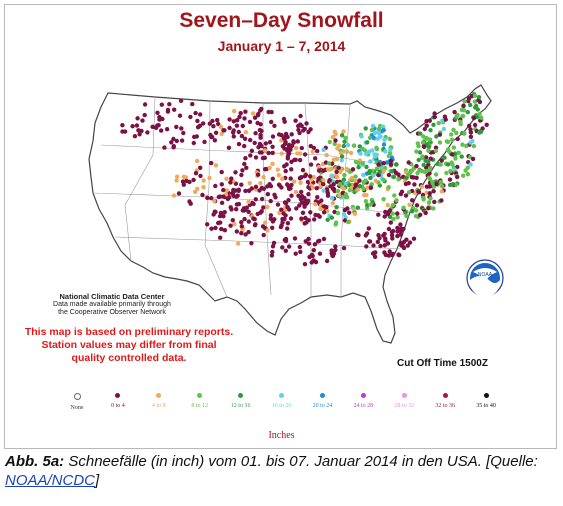 The image size is (563, 506). What do you see at coordinates (445, 406) in the screenshot?
I see `legend-label: 32 to 36` at bounding box center [445, 406].